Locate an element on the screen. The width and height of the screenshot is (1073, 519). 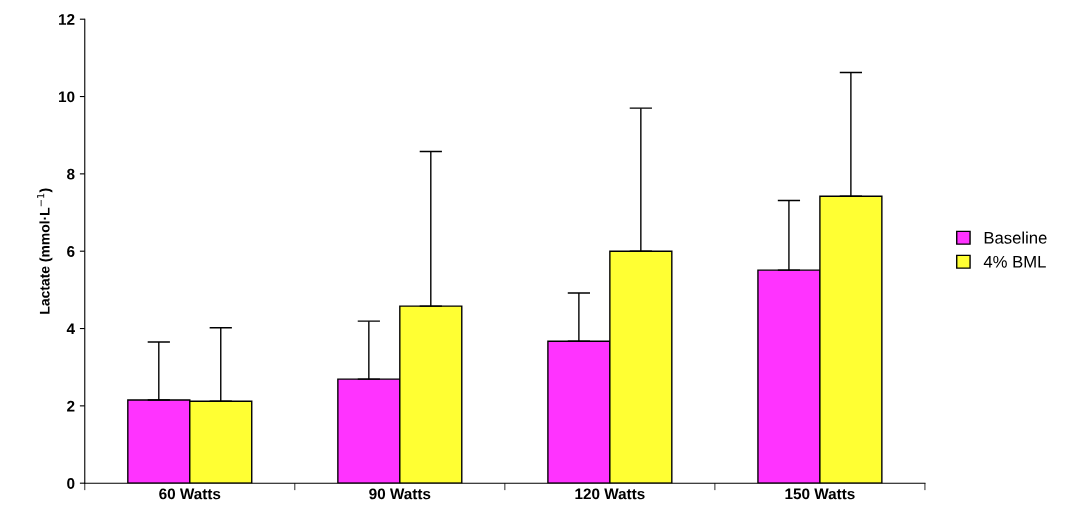
y-tick-label: 8 is located at coordinates (71, 174).